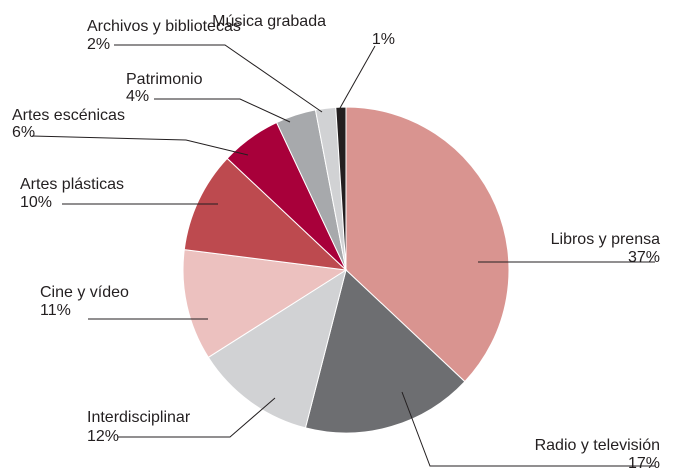 This screenshot has width=675, height=470. What do you see at coordinates (139, 417) in the screenshot?
I see `slice-label: Interdisciplinar` at bounding box center [139, 417].